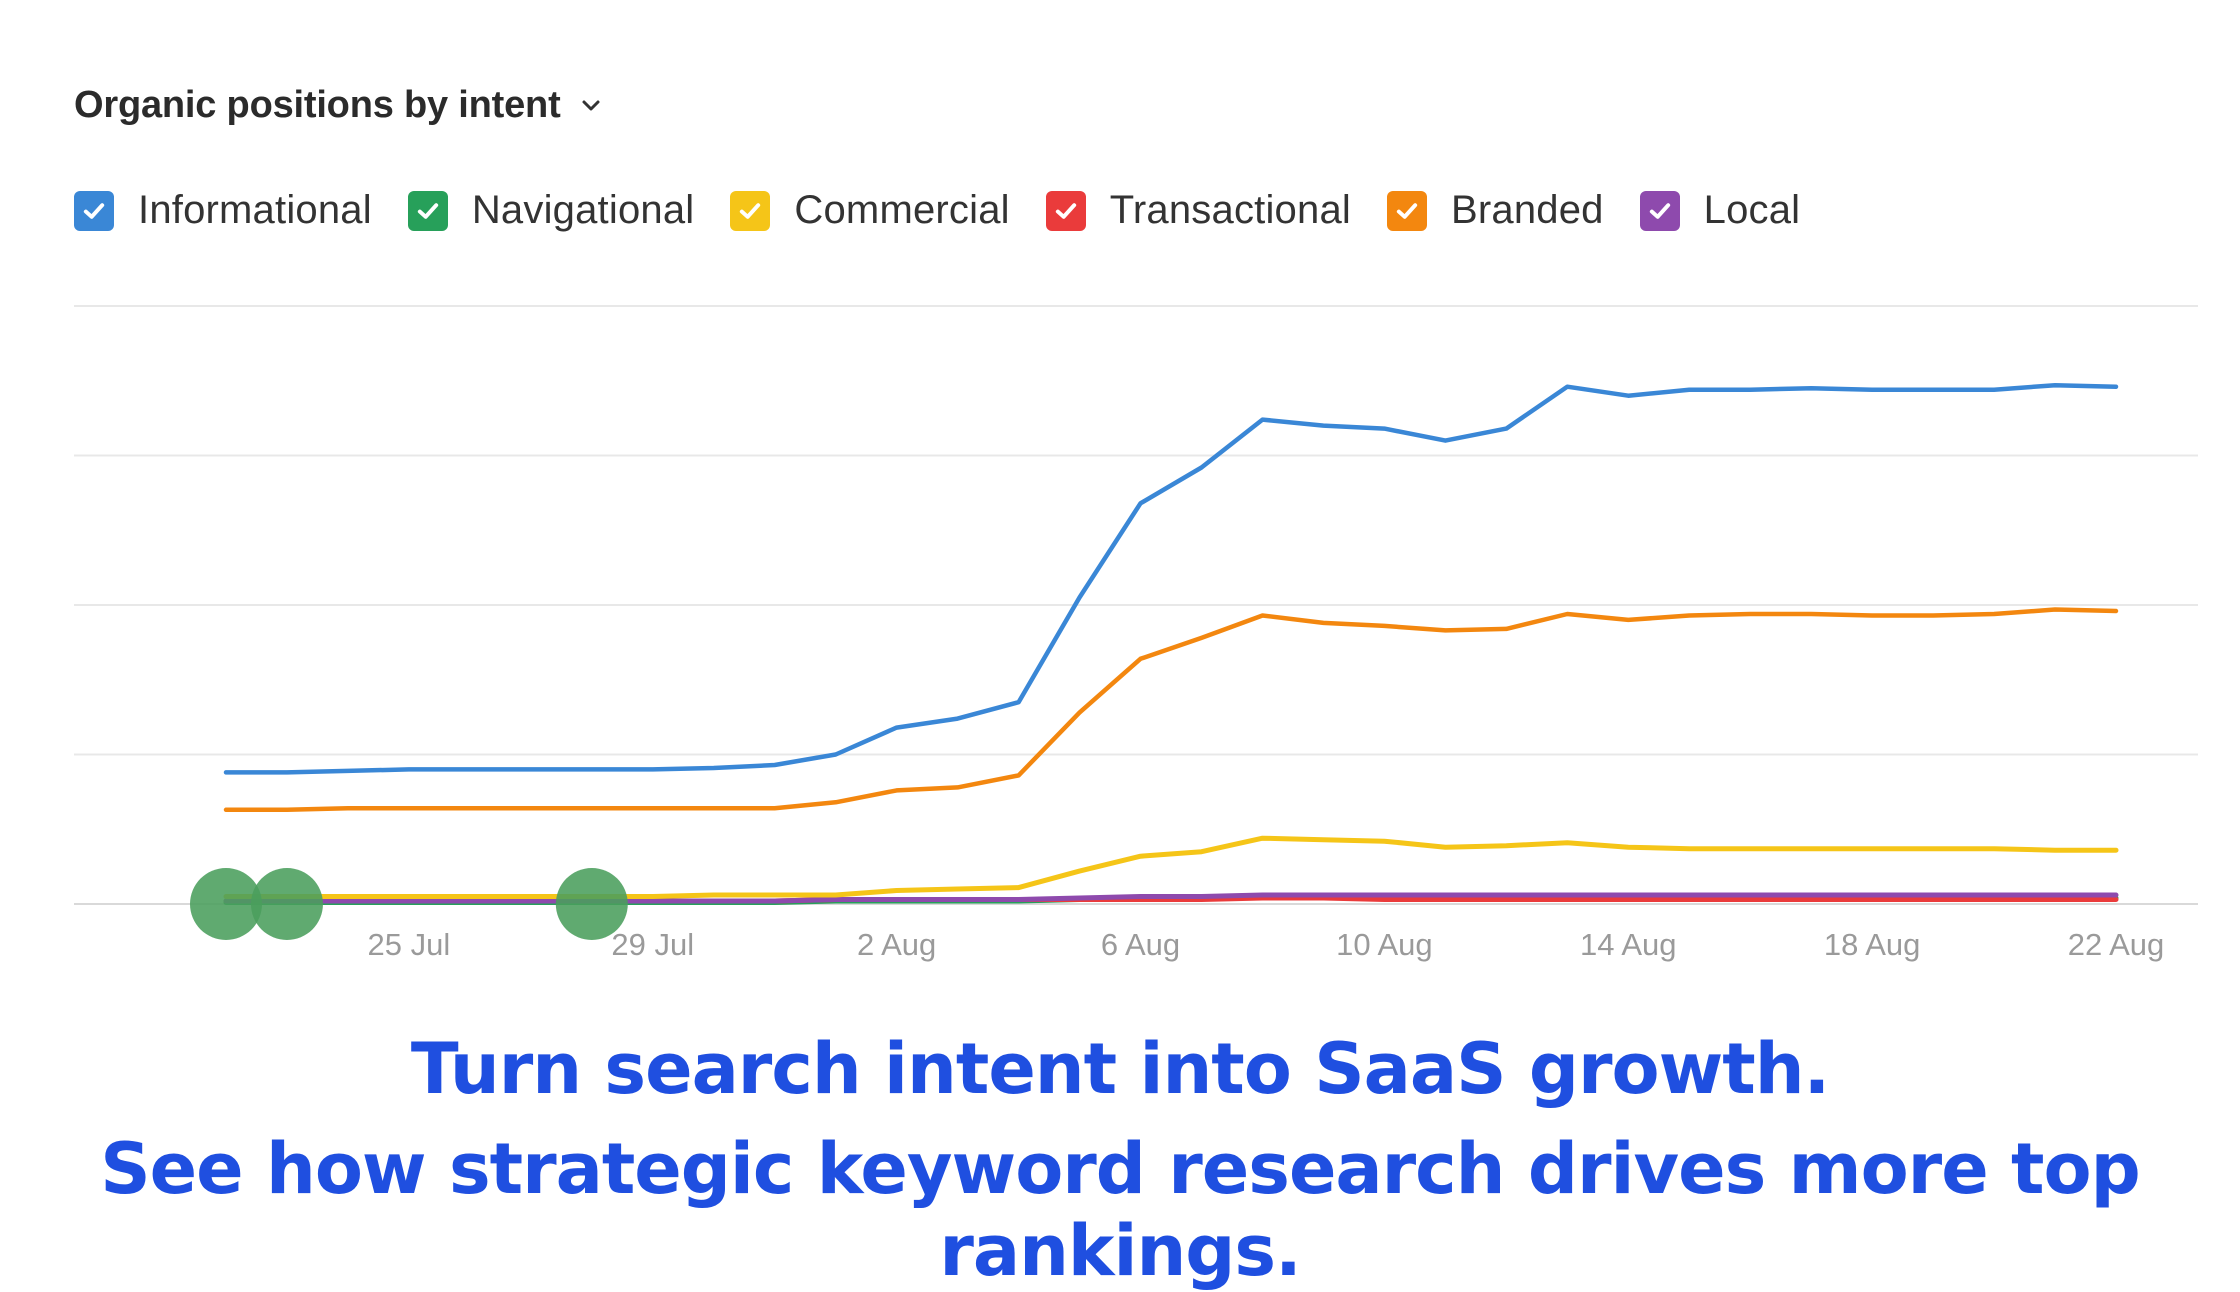 This screenshot has width=2240, height=1292. What do you see at coordinates (1230, 210) in the screenshot?
I see `legend-label: Transactional` at bounding box center [1230, 210].